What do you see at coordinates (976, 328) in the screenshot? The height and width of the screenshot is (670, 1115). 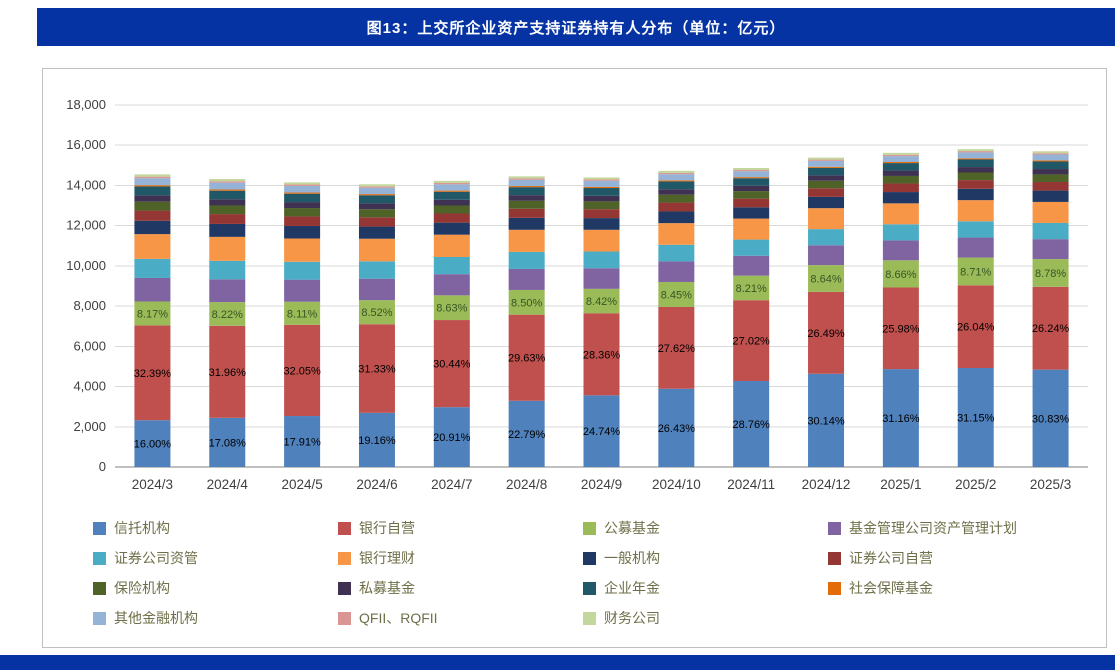 I see `percent-label: 26.04%` at bounding box center [976, 328].